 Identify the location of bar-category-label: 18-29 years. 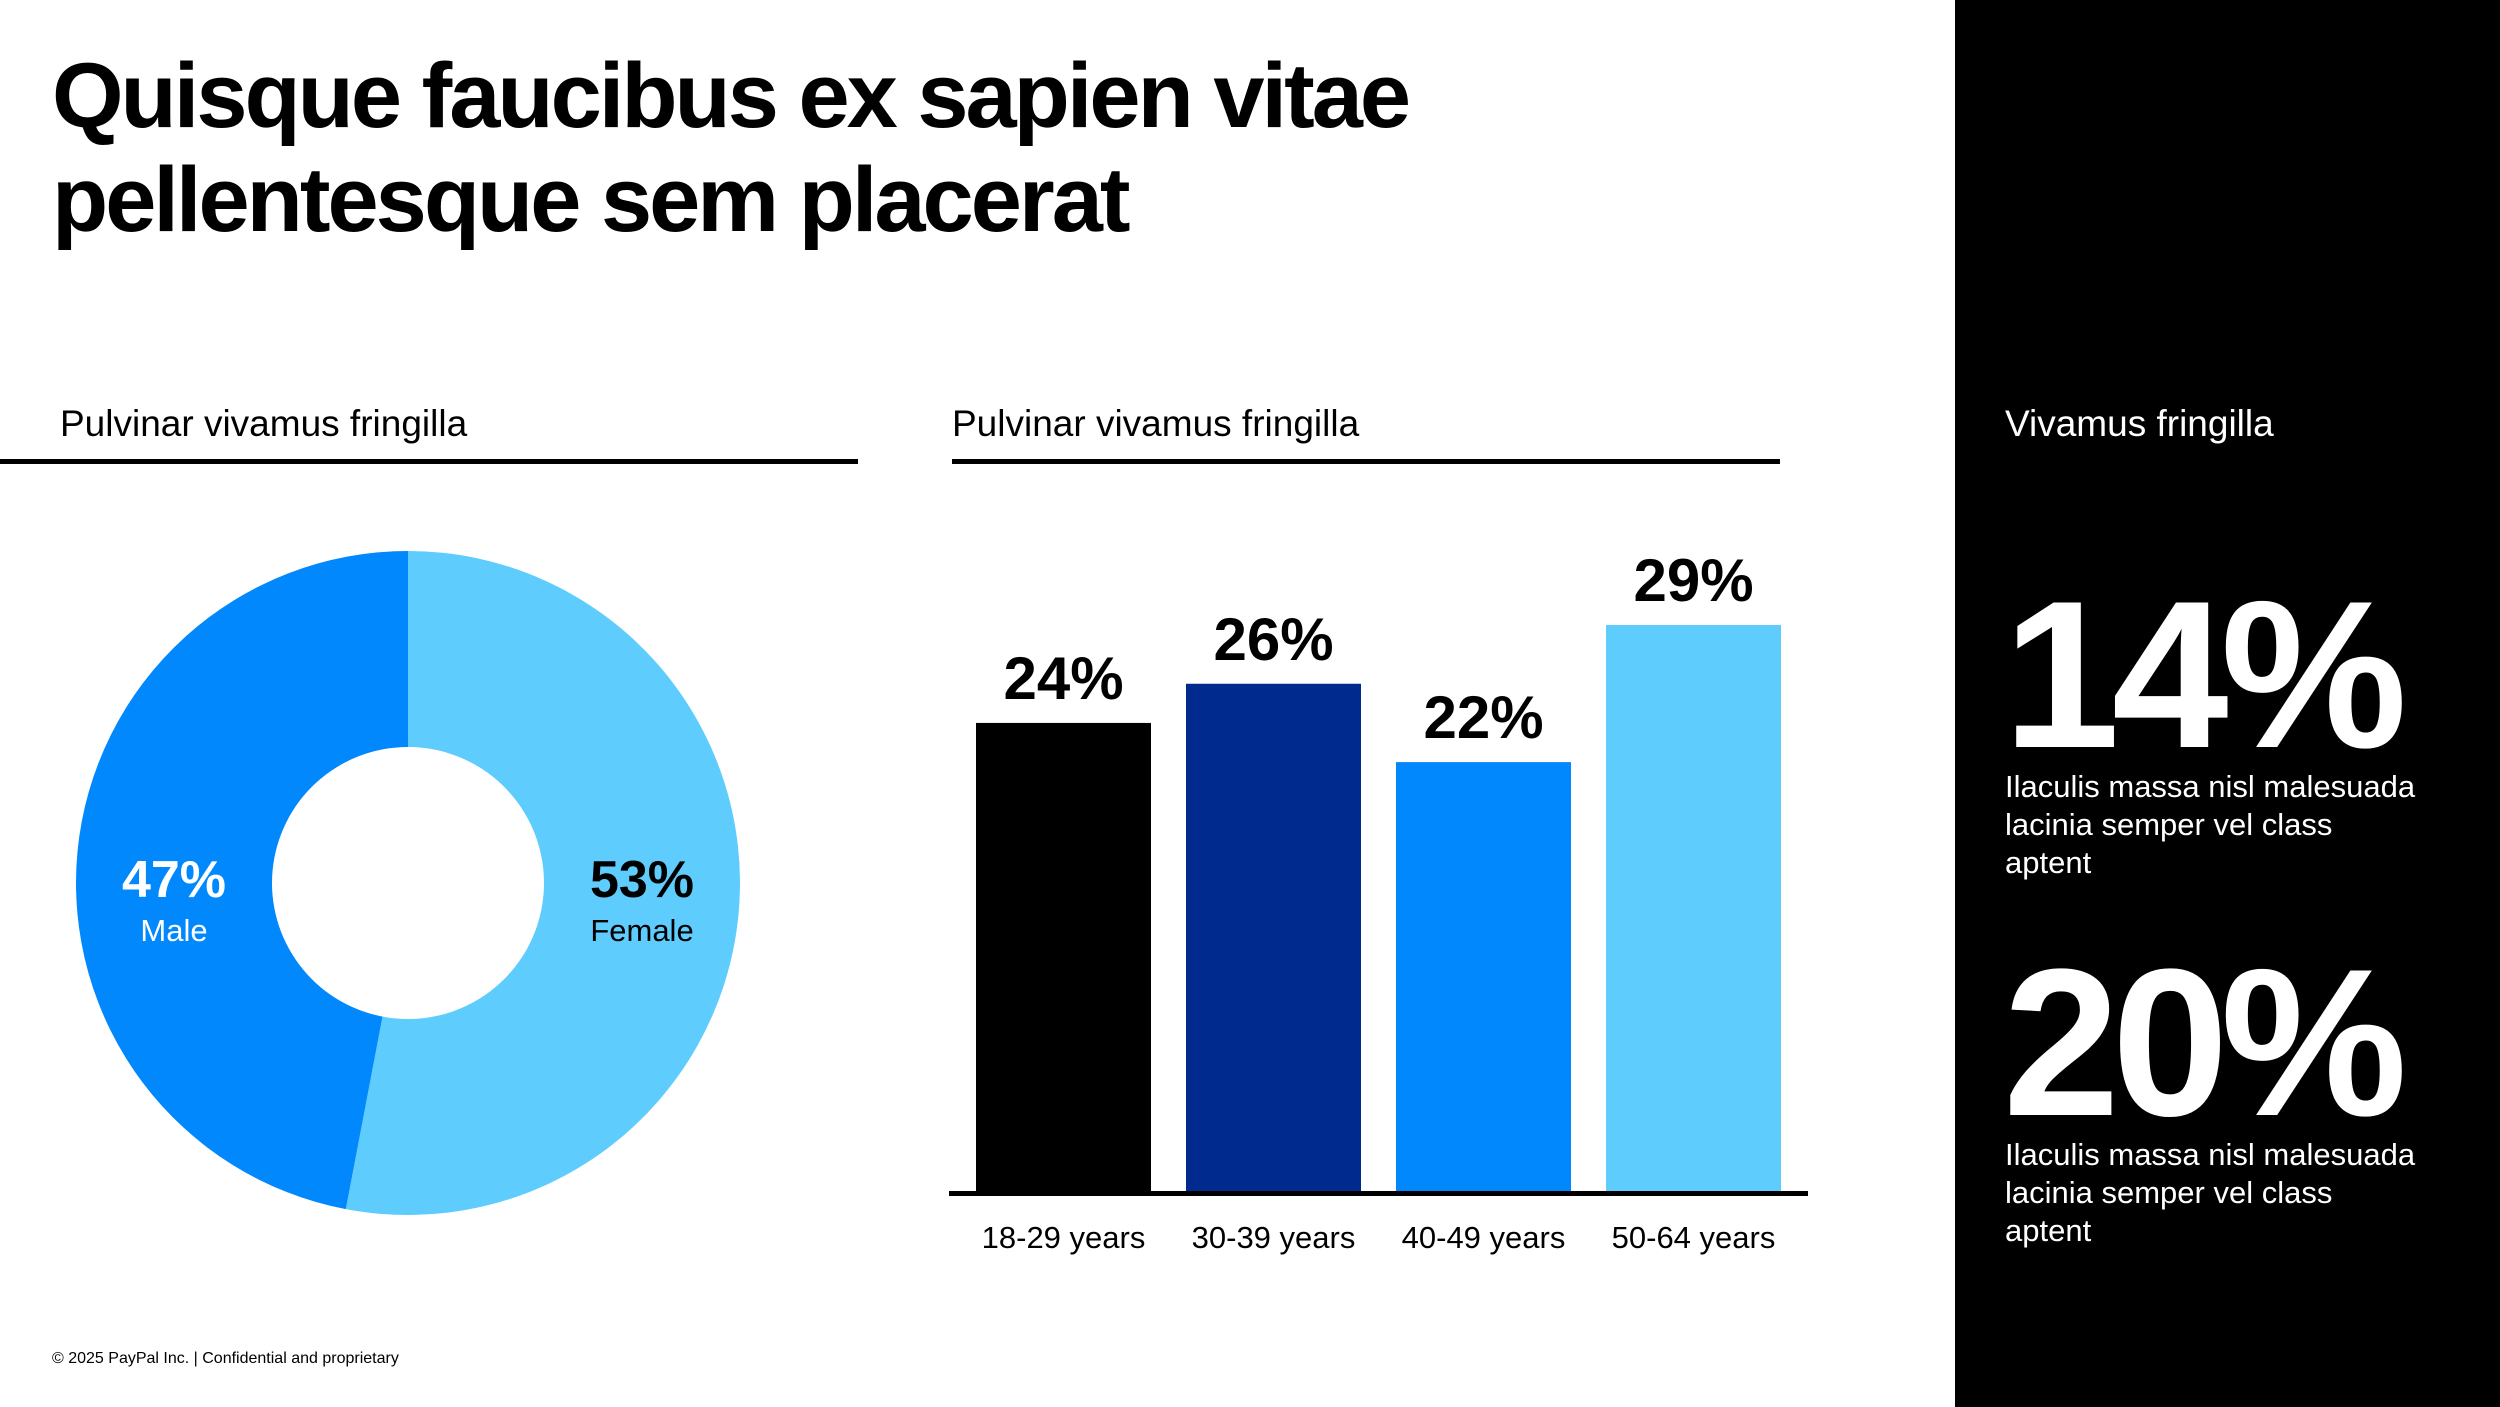
(1064, 1237).